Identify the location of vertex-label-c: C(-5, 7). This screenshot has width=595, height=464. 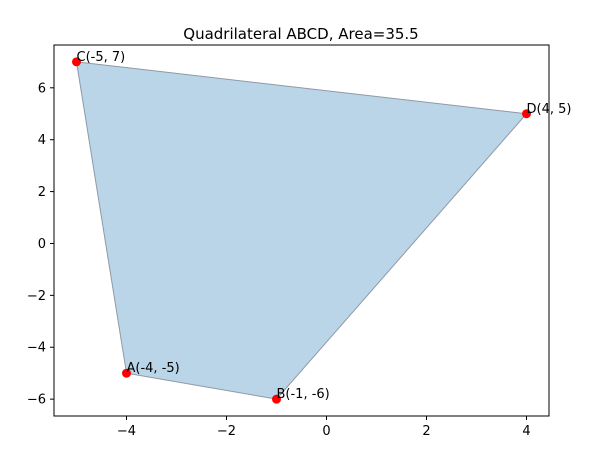
(101, 57).